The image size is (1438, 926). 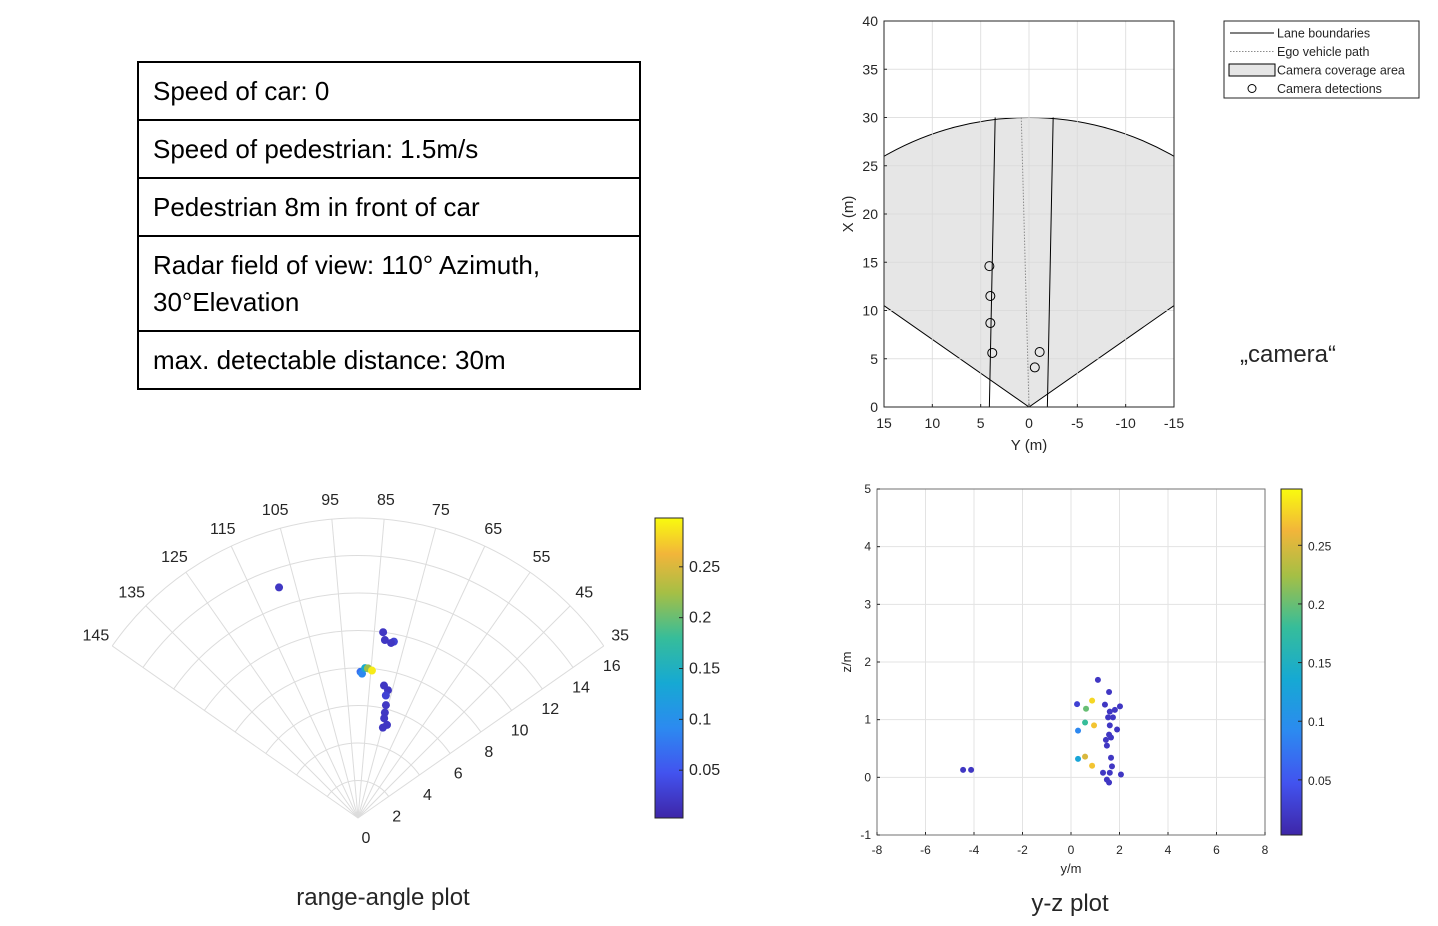 I want to click on theta-tick-label: 145, so click(x=96, y=635).